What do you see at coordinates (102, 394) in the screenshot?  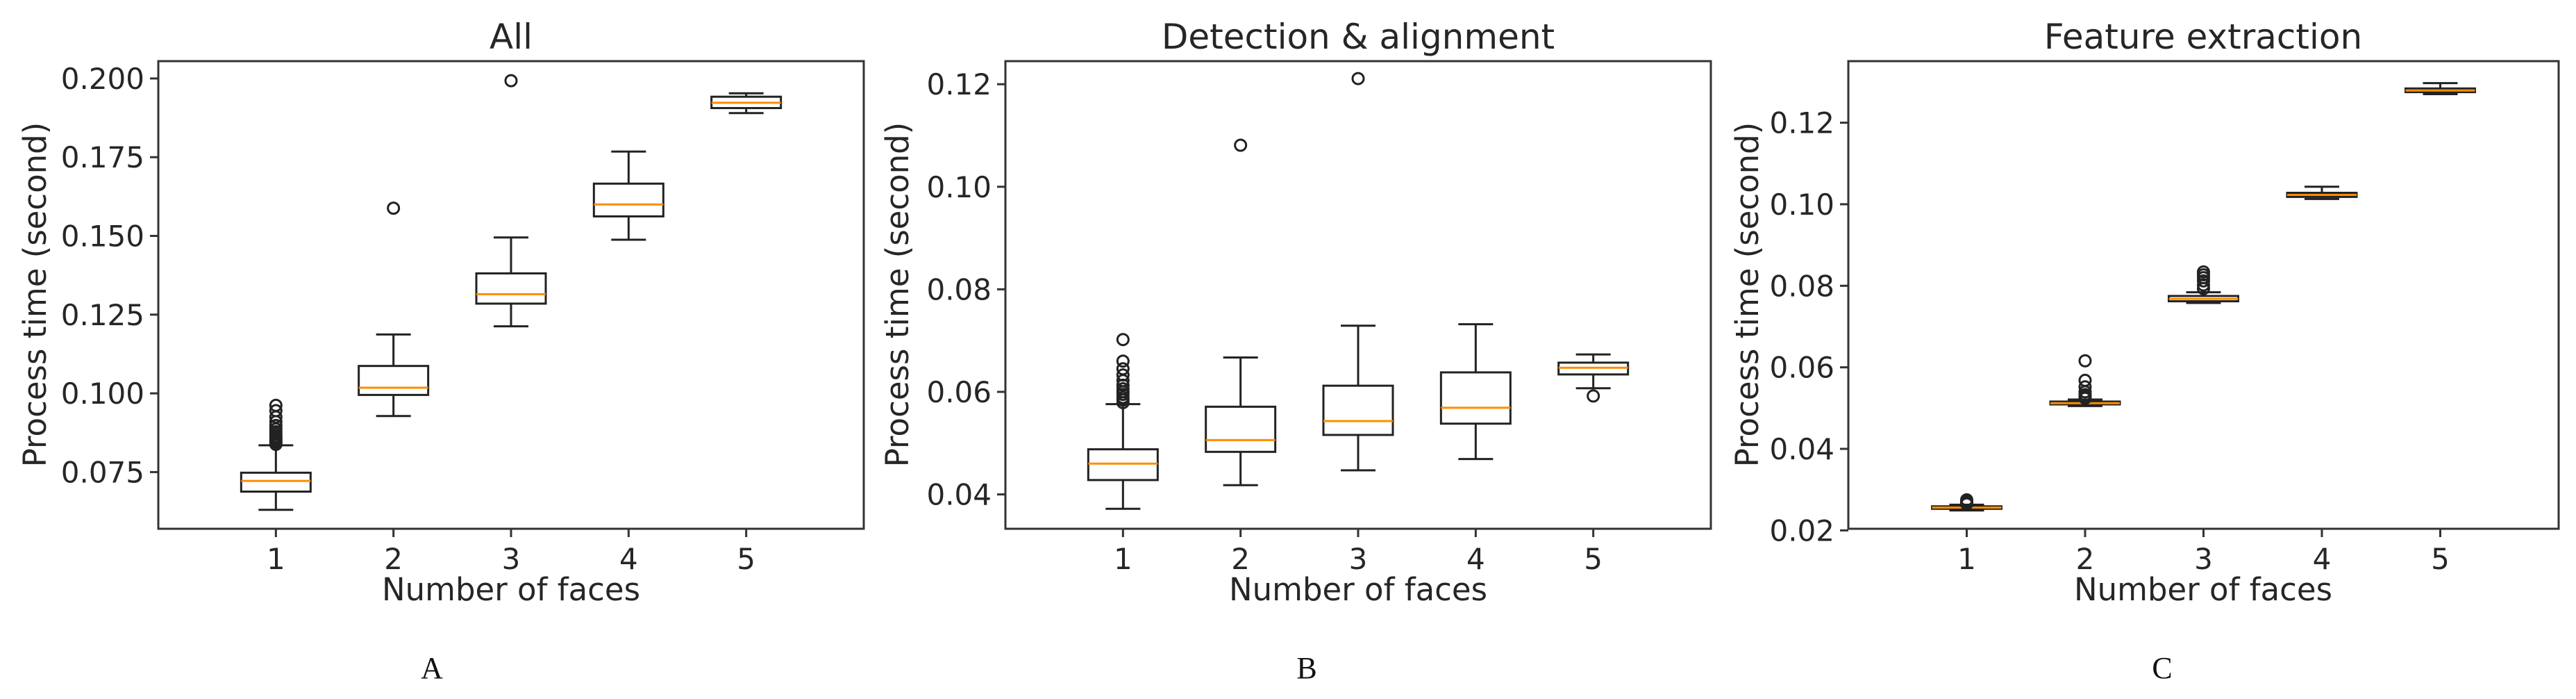 I see `y-tick-label: 0.100` at bounding box center [102, 394].